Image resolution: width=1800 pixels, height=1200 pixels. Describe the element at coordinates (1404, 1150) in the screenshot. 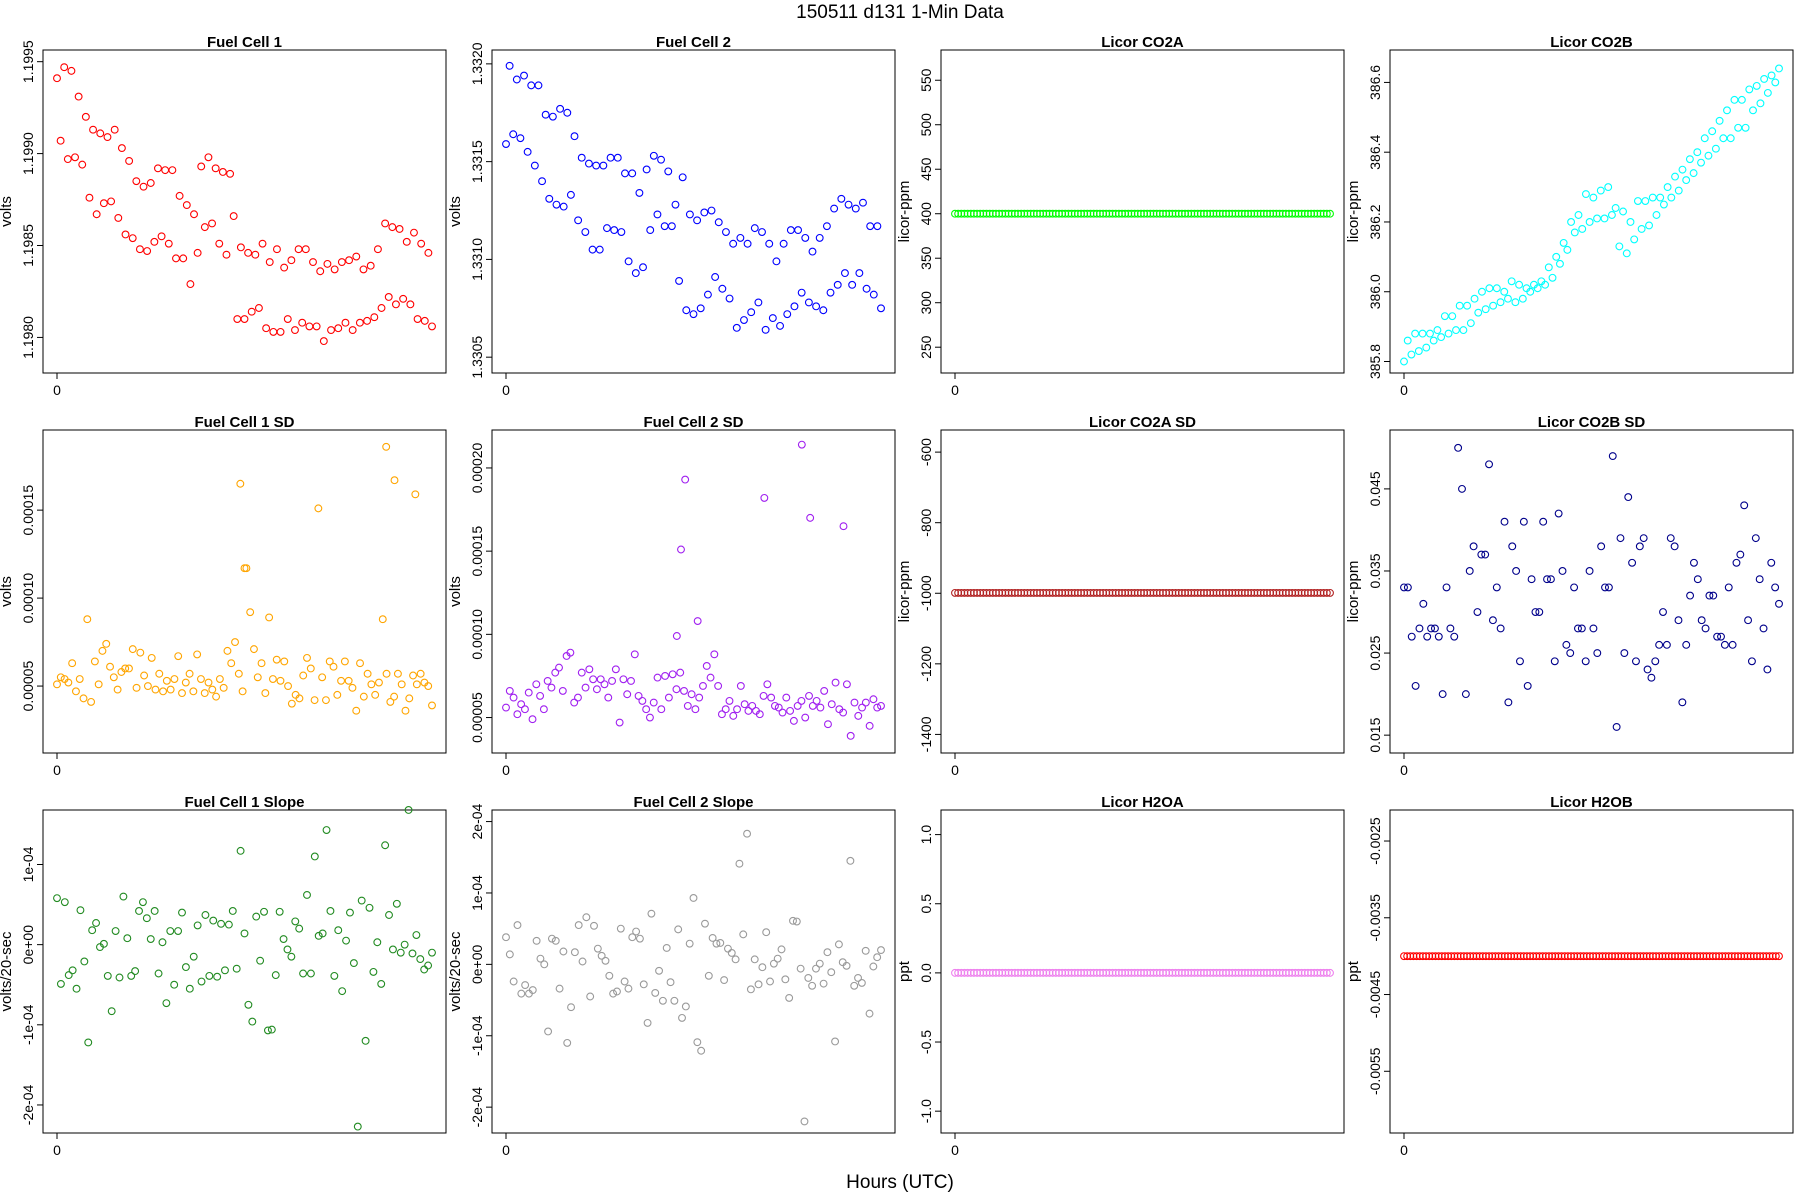

I see `x-tick-label: 0` at that location.